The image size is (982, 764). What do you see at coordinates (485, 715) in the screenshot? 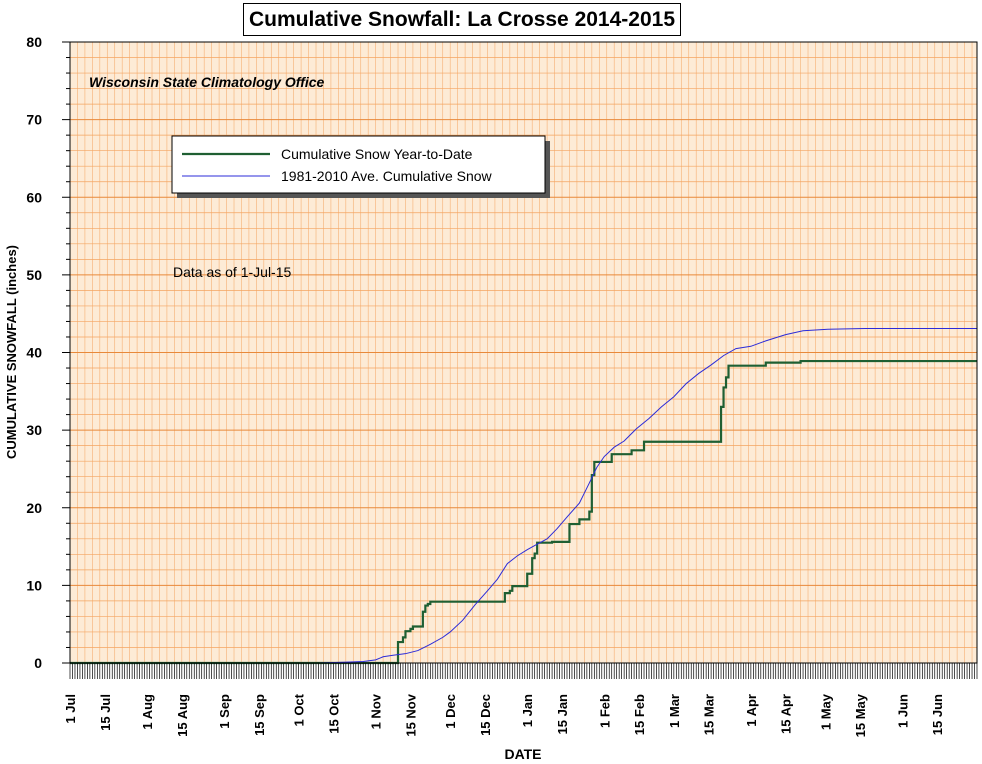
I see `x-tick-label: 15 Dec` at bounding box center [485, 715].